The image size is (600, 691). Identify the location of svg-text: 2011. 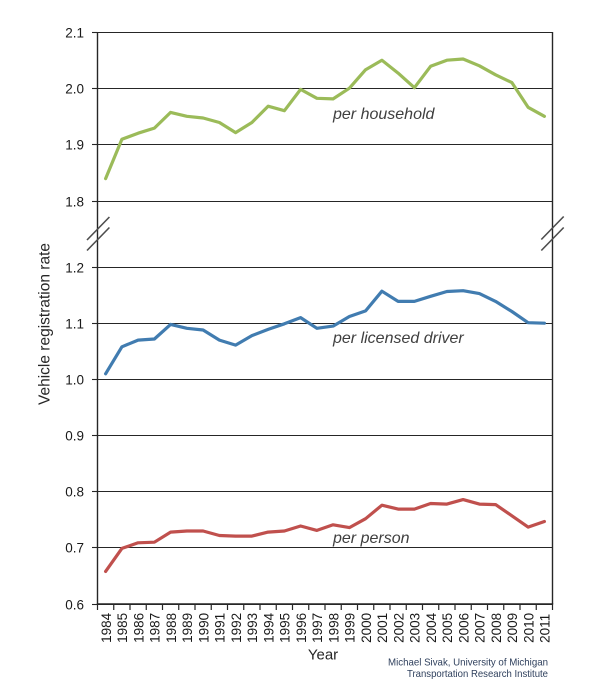
(545, 628).